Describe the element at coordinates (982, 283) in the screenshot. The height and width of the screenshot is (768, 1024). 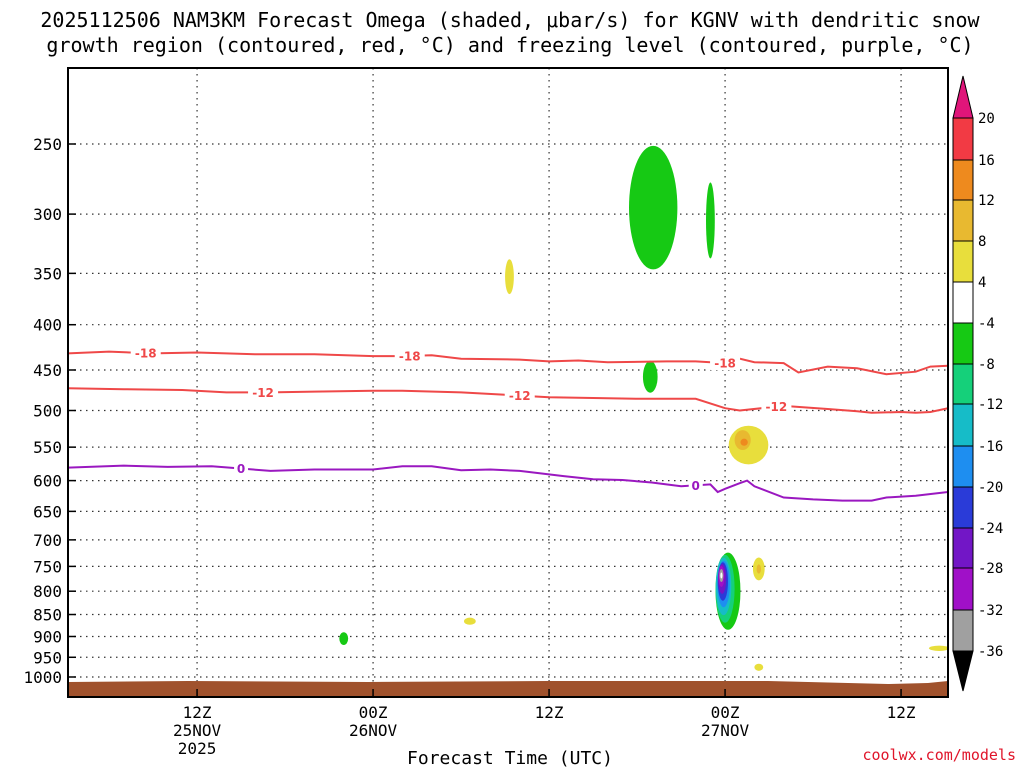
I see `colorbar-label-4: 4` at that location.